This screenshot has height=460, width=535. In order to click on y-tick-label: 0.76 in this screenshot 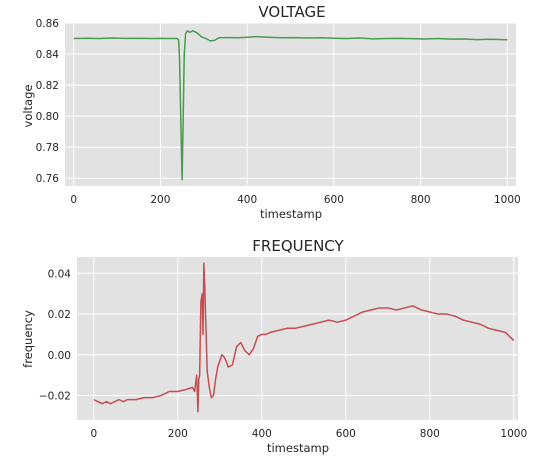, I will do `click(48, 179)`.